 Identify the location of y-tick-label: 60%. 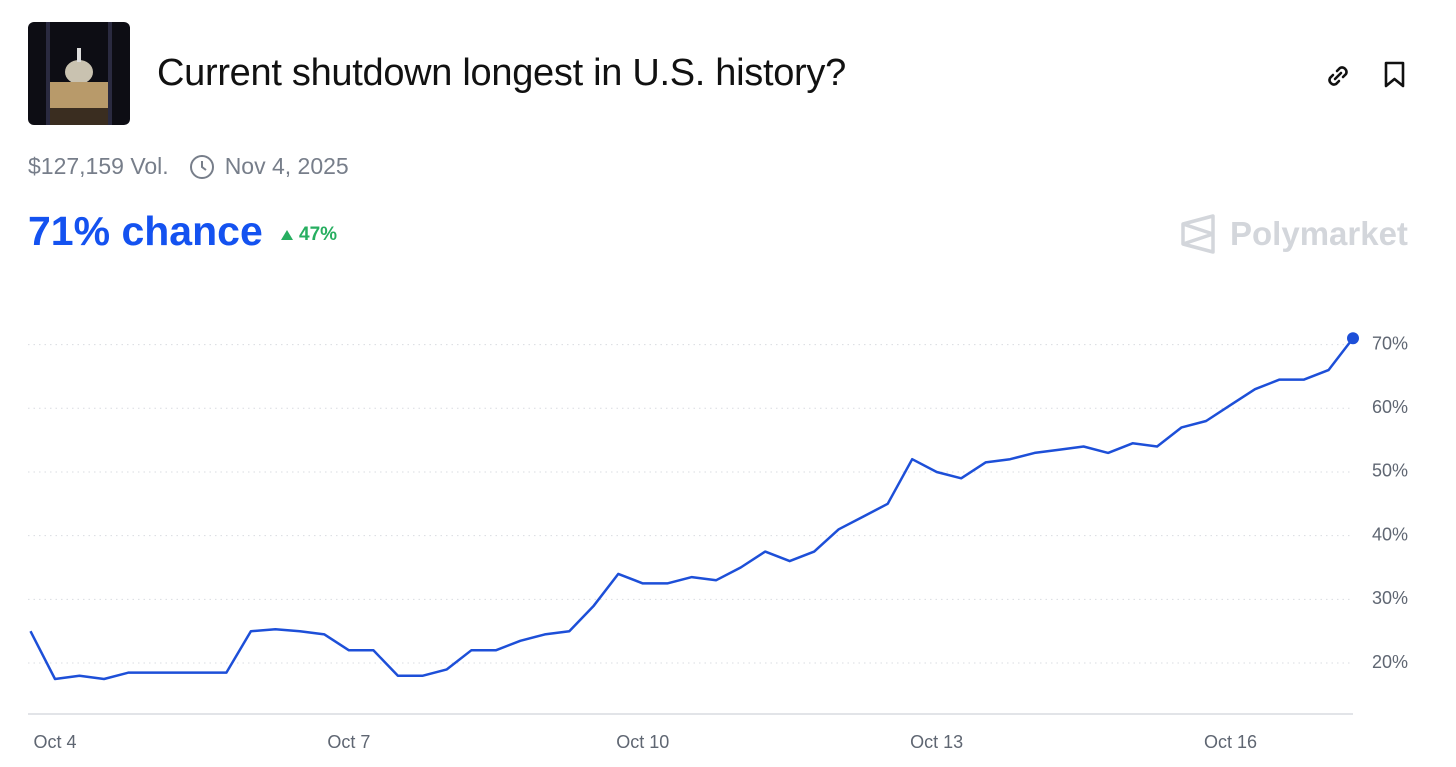
(1390, 407).